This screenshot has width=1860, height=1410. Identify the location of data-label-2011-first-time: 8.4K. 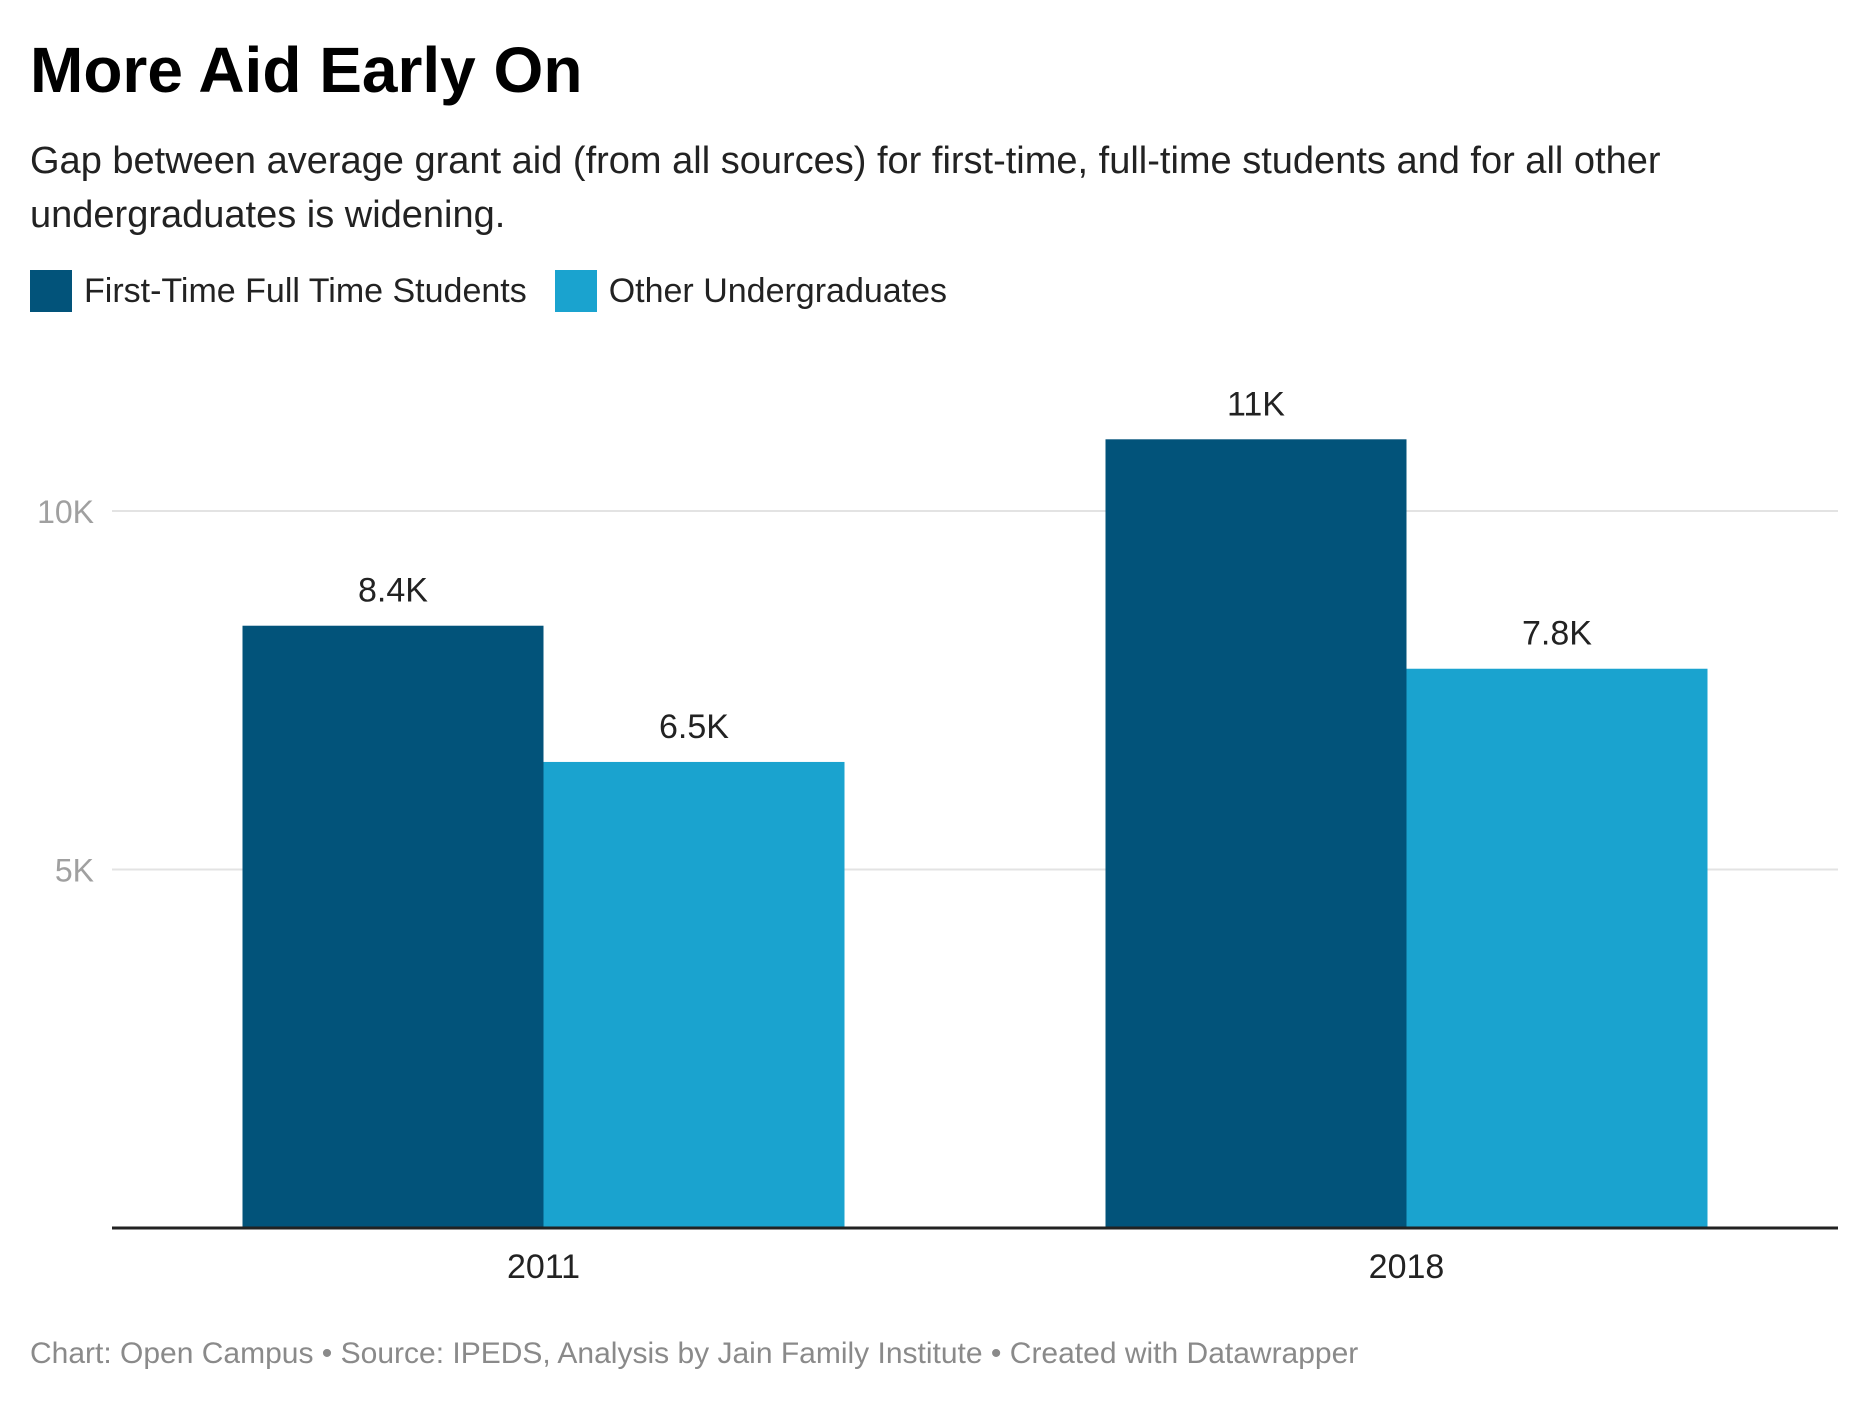
(393, 591).